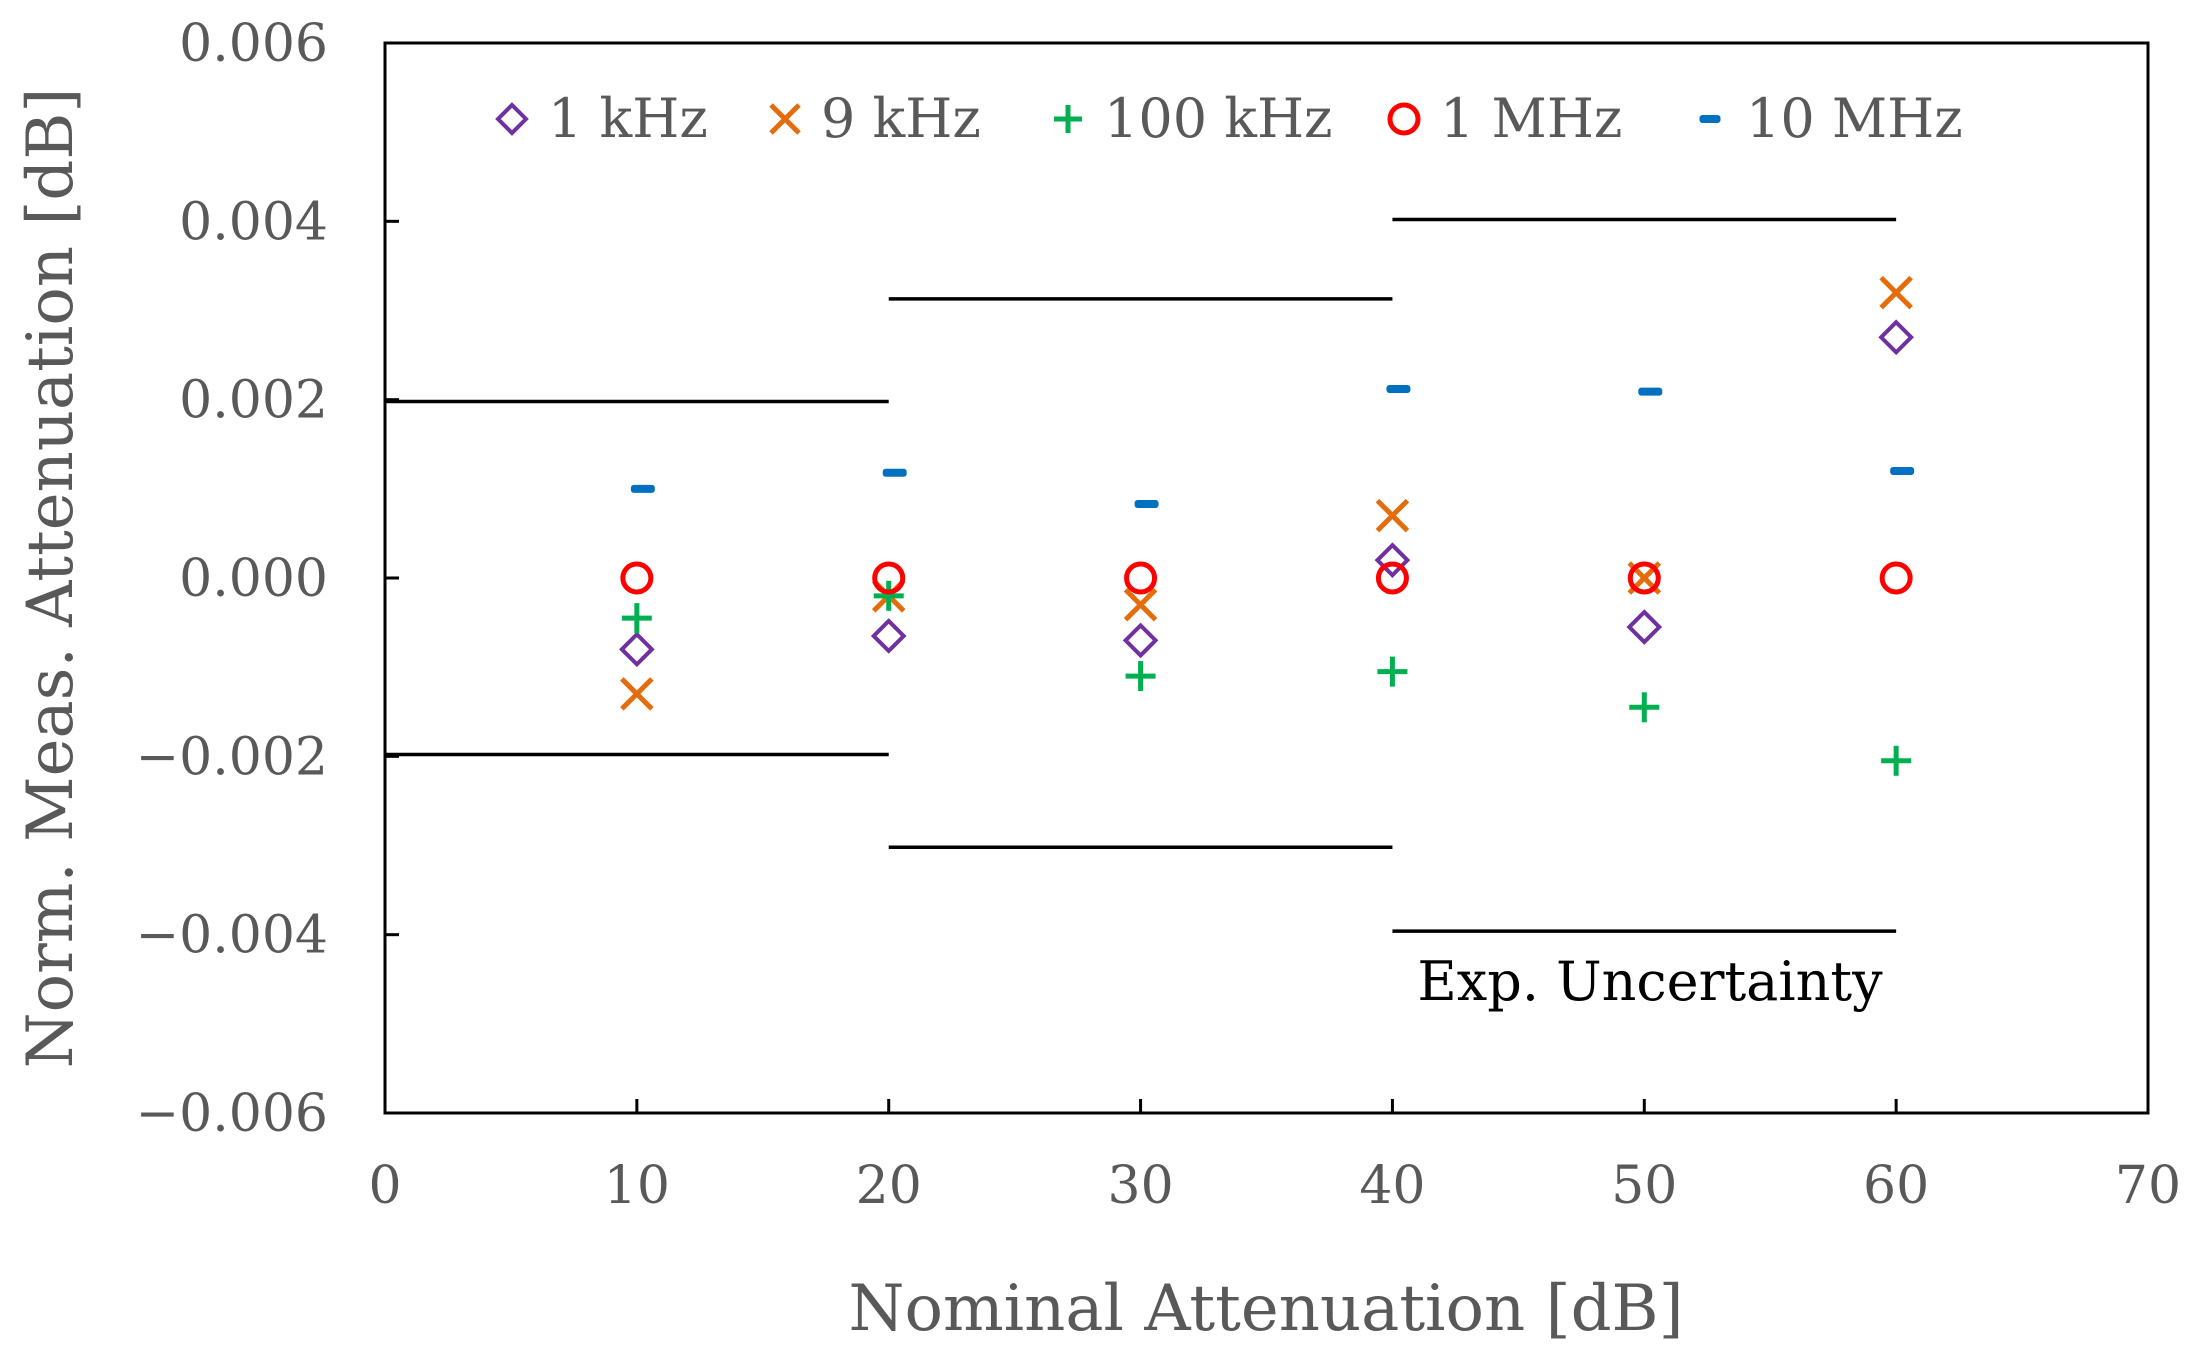  What do you see at coordinates (384, 1186) in the screenshot?
I see `x-tick-label: 0` at bounding box center [384, 1186].